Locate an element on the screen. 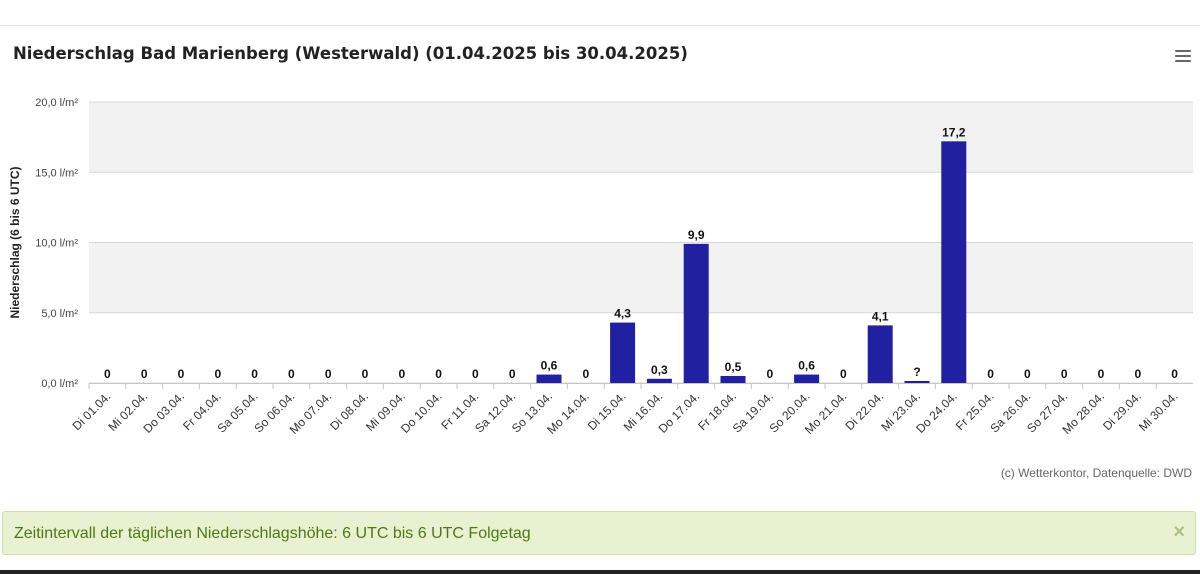 This screenshot has width=1200, height=574. data-label: 0,3 is located at coordinates (659, 370).